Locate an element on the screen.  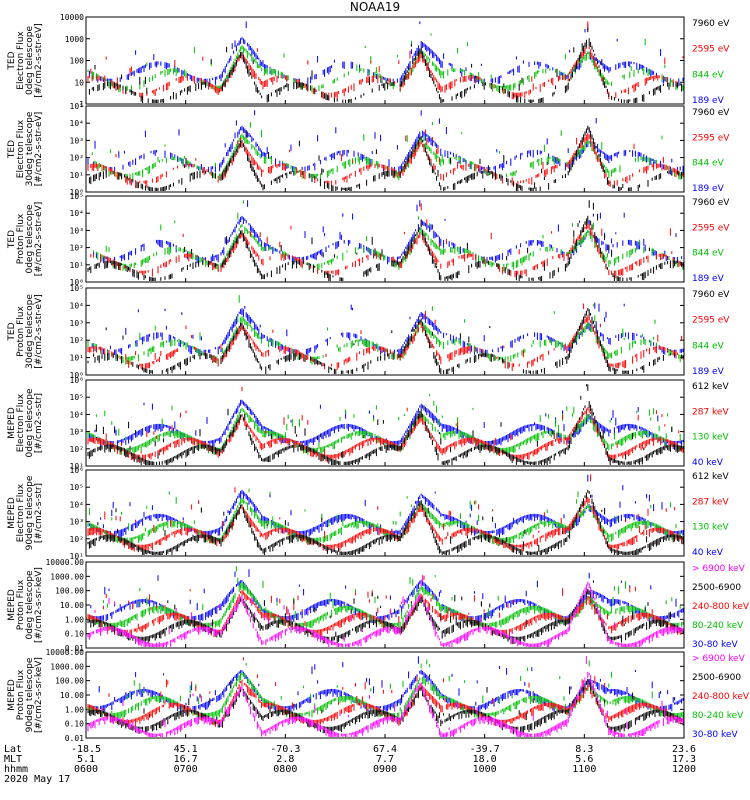
x-tick-label: -39.7 is located at coordinates (485, 749).